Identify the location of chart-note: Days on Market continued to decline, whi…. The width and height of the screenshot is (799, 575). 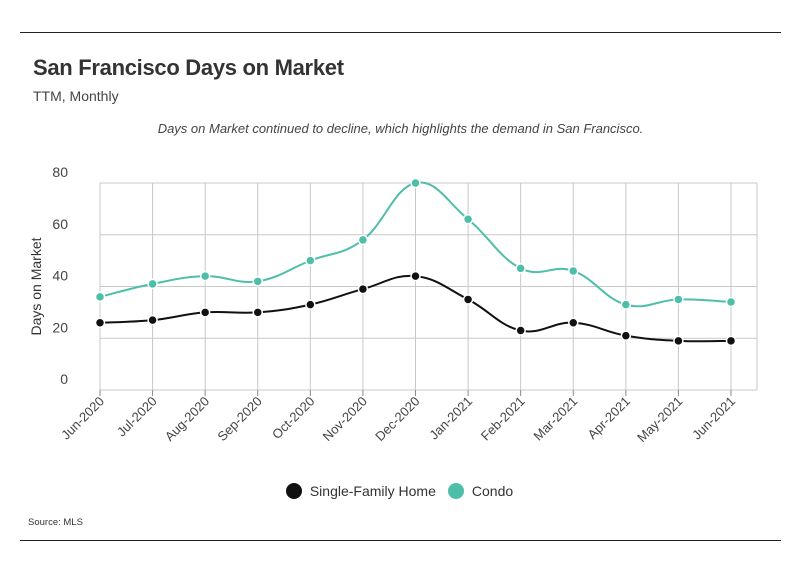
(400, 128).